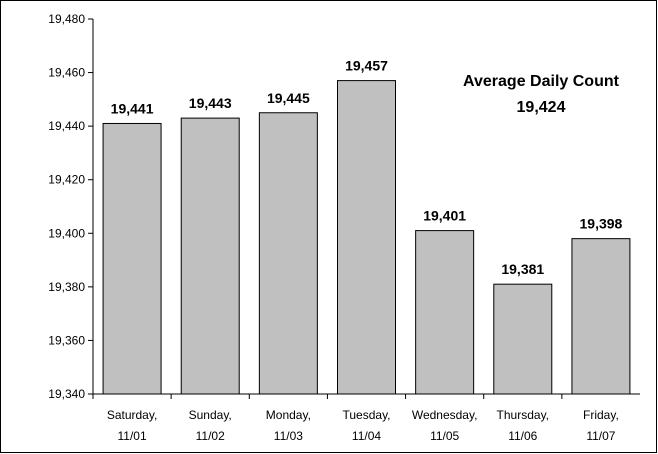 The height and width of the screenshot is (454, 658). Describe the element at coordinates (288, 98) in the screenshot. I see `data-label: 19,445` at that location.